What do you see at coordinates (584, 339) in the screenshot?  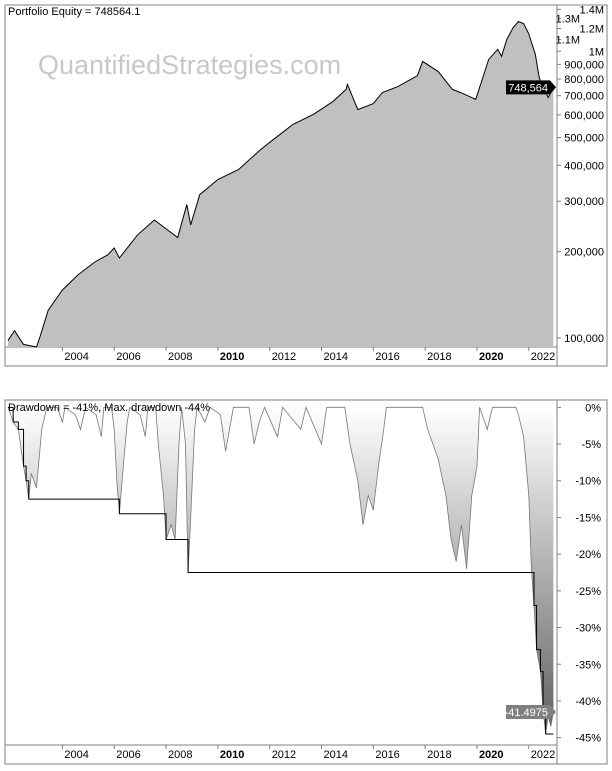 I see `y-tick-label: 100,000` at bounding box center [584, 339].